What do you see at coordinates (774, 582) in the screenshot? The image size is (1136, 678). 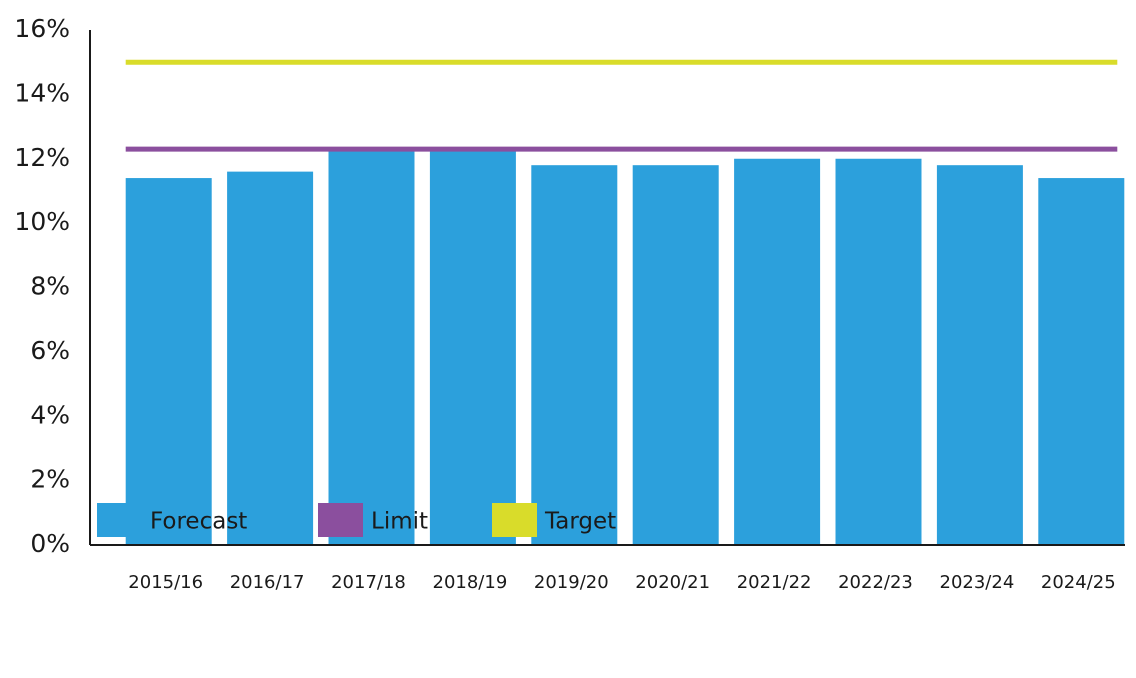 I see `x-tick-label: 2021/22` at bounding box center [774, 582].